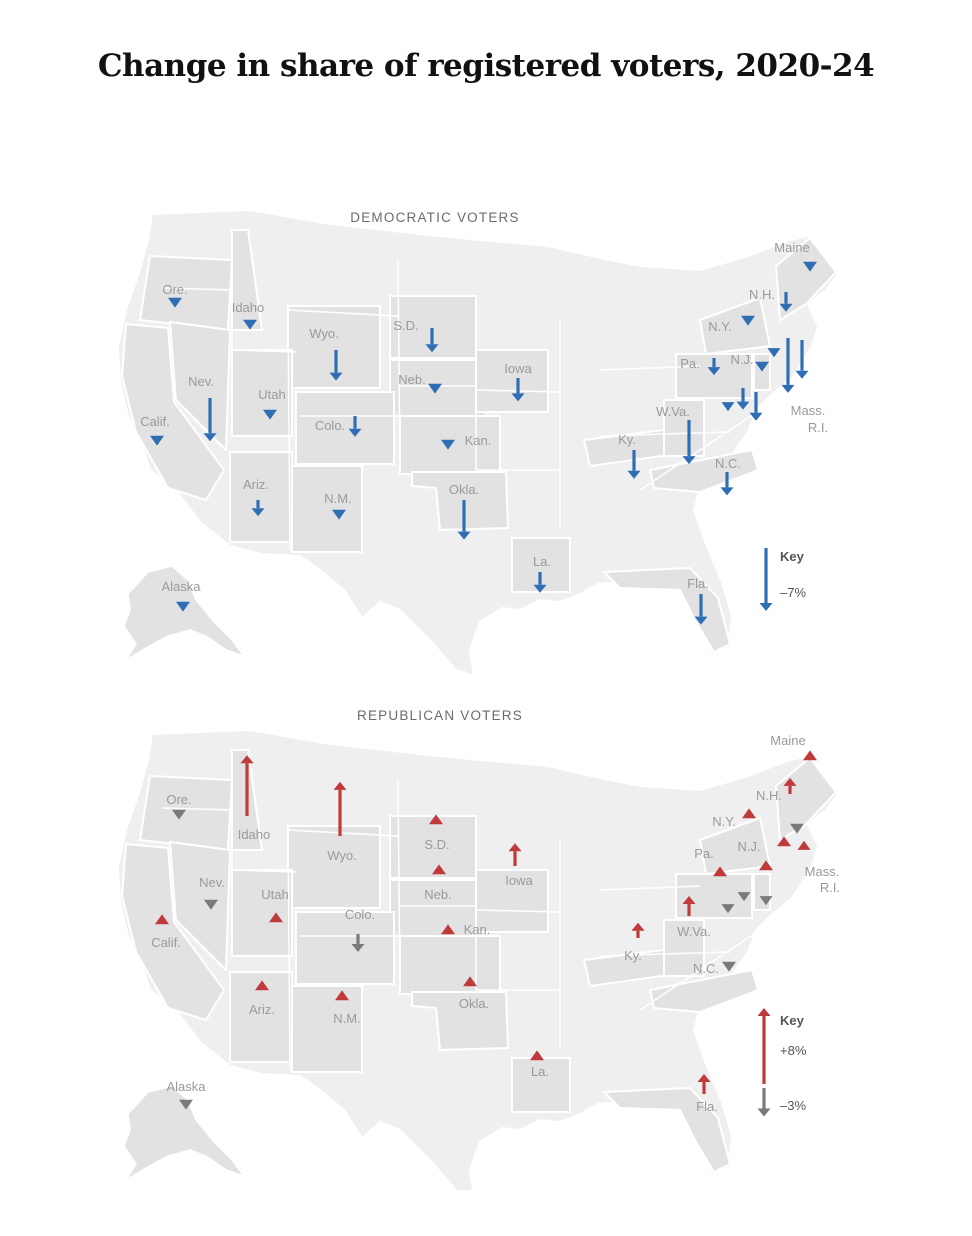 This screenshot has height=1236, width=972. Describe the element at coordinates (689, 906) in the screenshot. I see `arrow-rep-w-va` at that location.